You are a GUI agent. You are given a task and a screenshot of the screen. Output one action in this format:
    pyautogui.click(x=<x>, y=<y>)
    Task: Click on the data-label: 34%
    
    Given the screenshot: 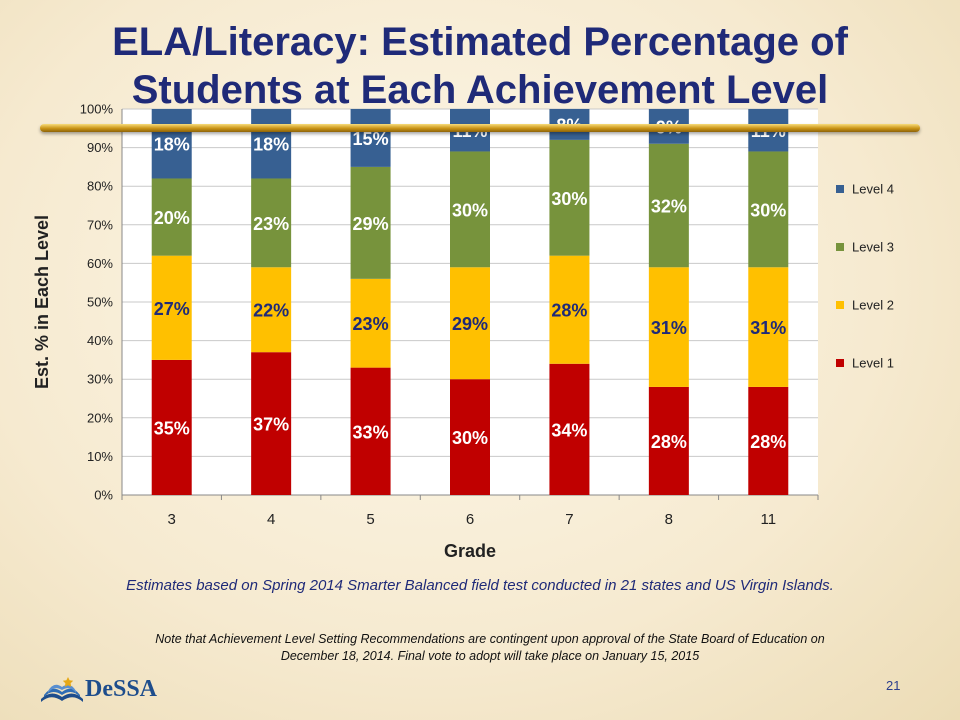 What is the action you would take?
    pyautogui.click(x=569, y=430)
    